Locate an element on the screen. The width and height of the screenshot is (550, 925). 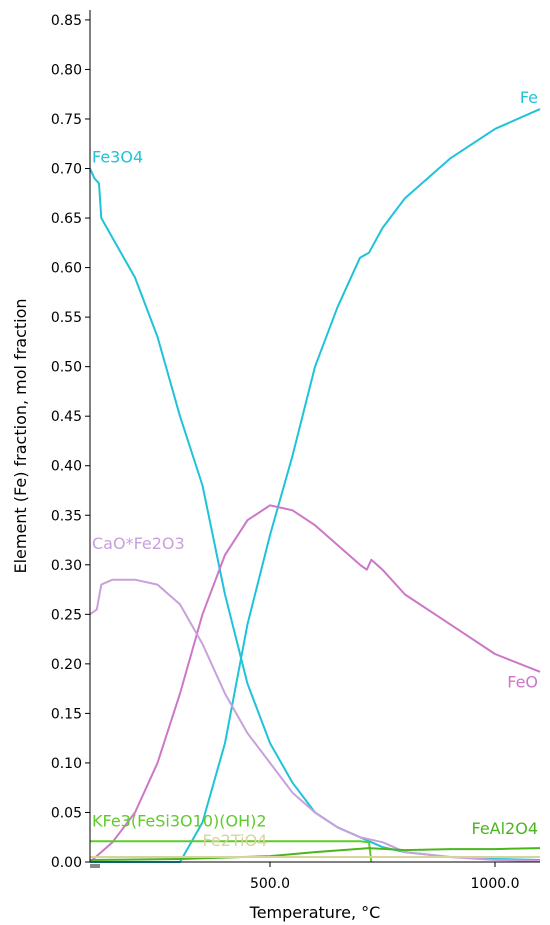
x-tick-label: 500.0 is located at coordinates (270, 884).